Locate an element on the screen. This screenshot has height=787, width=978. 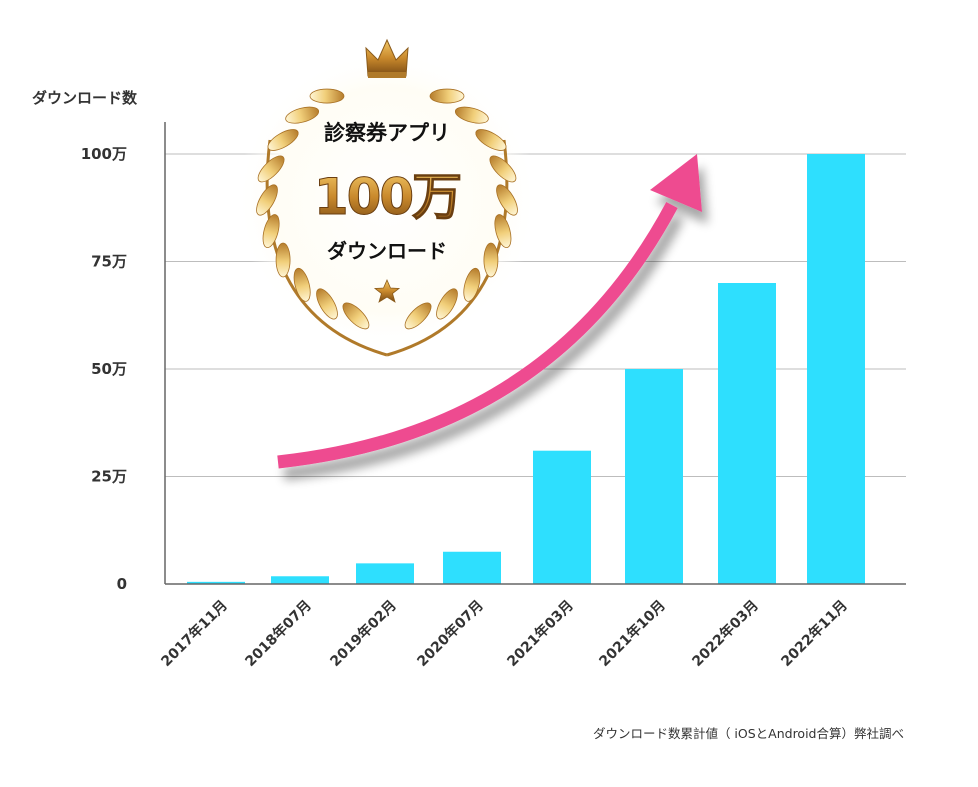
x-tick-label: 2017年11月 is located at coordinates (194, 633).